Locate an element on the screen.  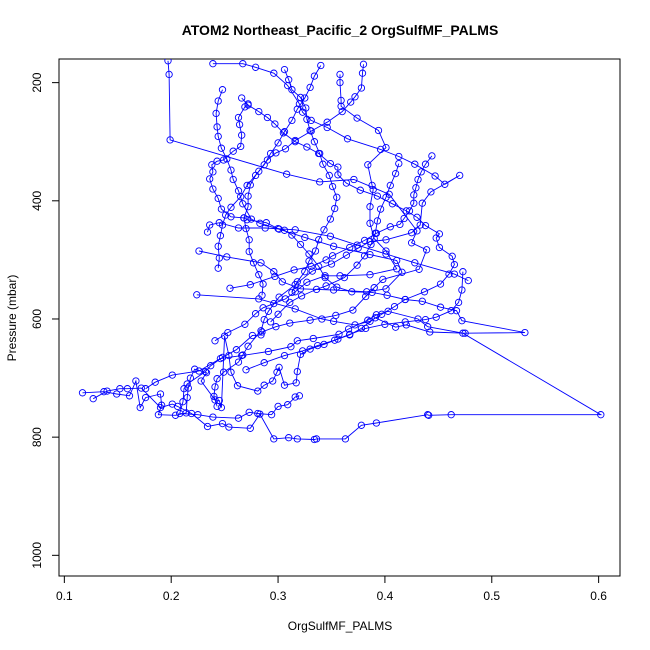
x-tick-label: 0.4 is located at coordinates (385, 596).